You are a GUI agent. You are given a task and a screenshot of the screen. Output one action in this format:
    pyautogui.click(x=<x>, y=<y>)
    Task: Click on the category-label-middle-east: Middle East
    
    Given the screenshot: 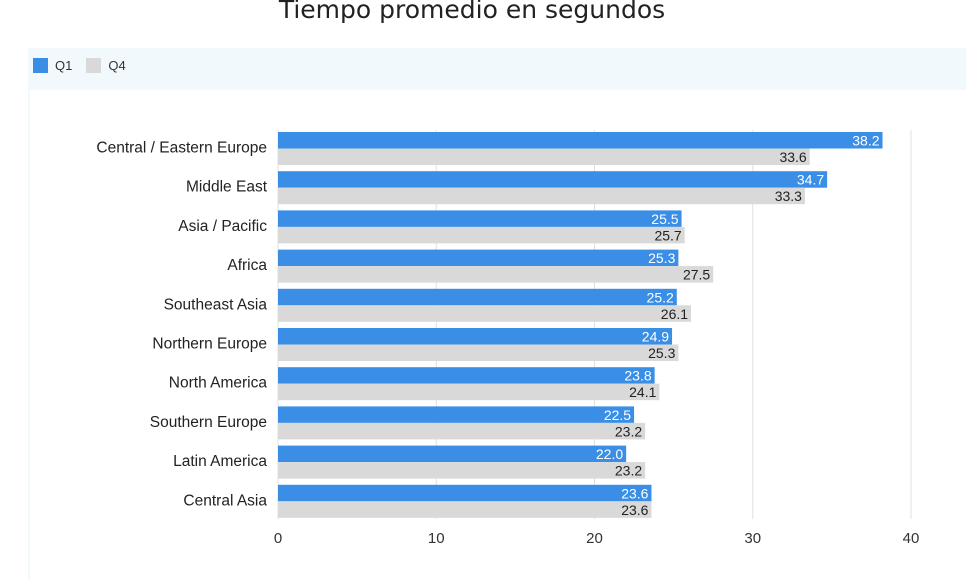 What is the action you would take?
    pyautogui.click(x=227, y=187)
    